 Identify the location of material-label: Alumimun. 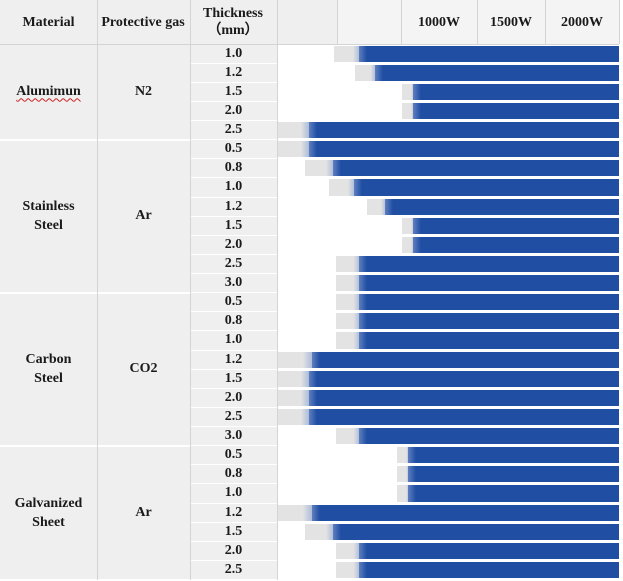
(48, 92).